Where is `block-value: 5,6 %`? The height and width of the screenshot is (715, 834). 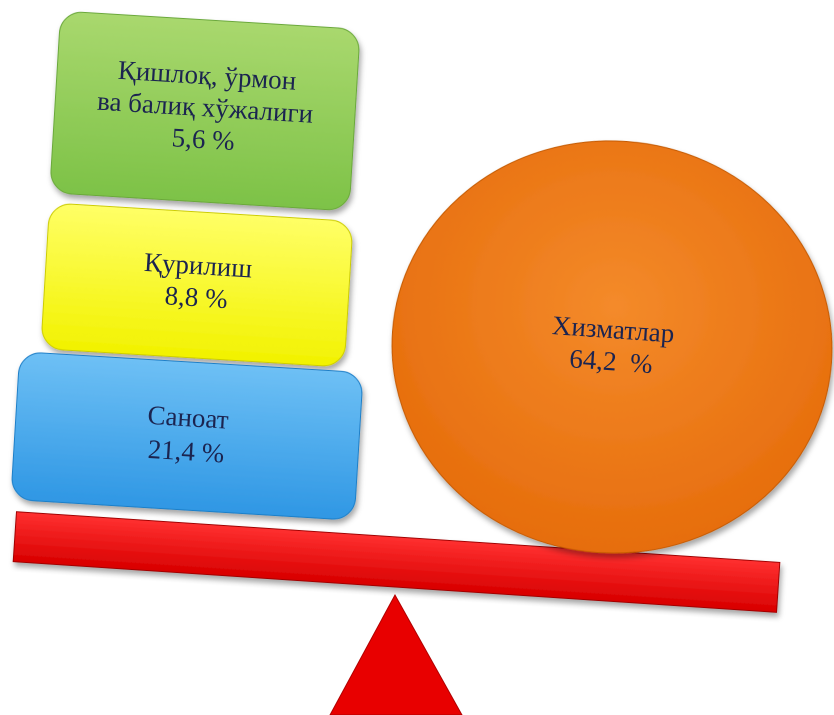
block-value: 5,6 % is located at coordinates (203, 139).